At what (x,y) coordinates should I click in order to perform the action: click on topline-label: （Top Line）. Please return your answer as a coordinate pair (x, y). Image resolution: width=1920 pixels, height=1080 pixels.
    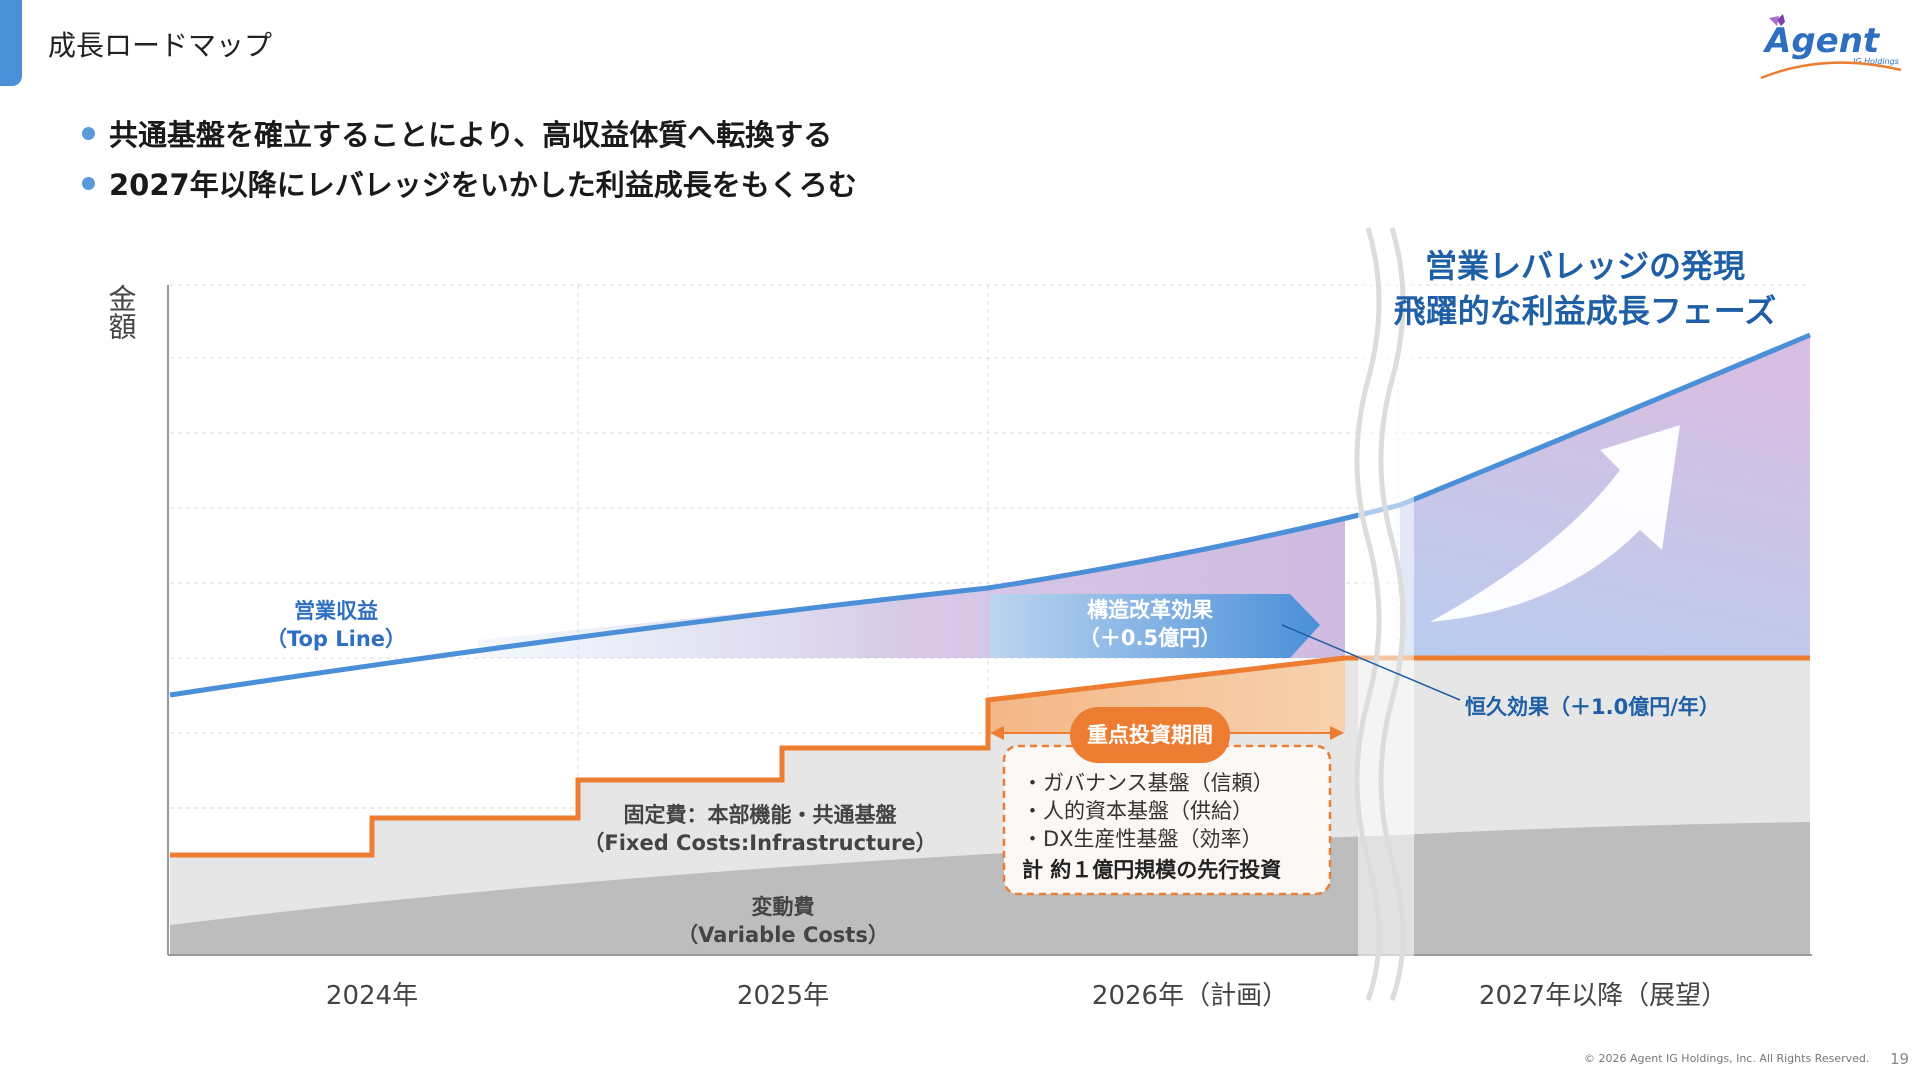
    Looking at the image, I should click on (336, 639).